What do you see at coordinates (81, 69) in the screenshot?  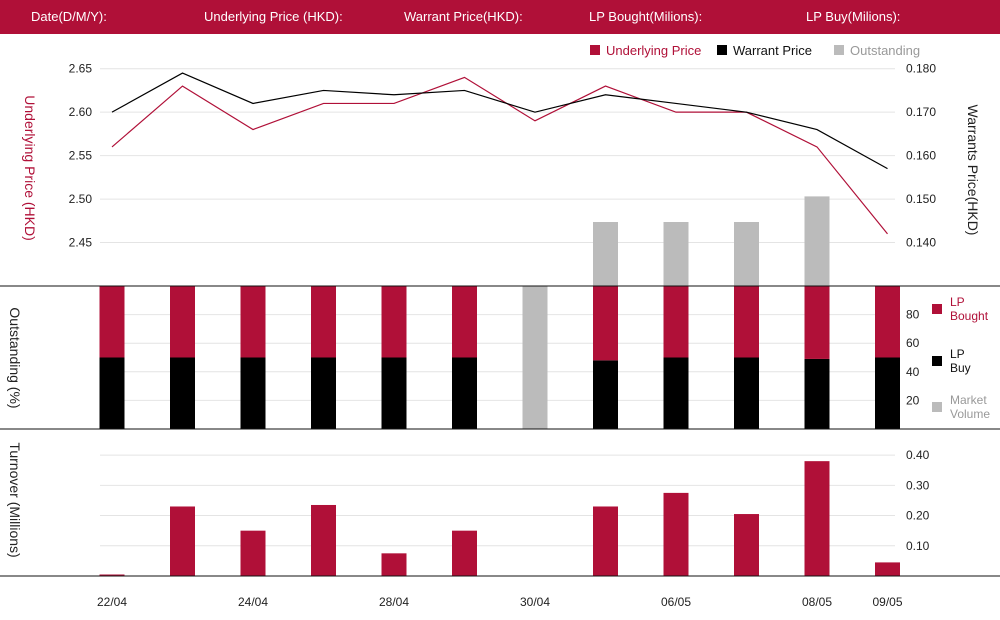 I see `left-tick-label: 2.65` at bounding box center [81, 69].